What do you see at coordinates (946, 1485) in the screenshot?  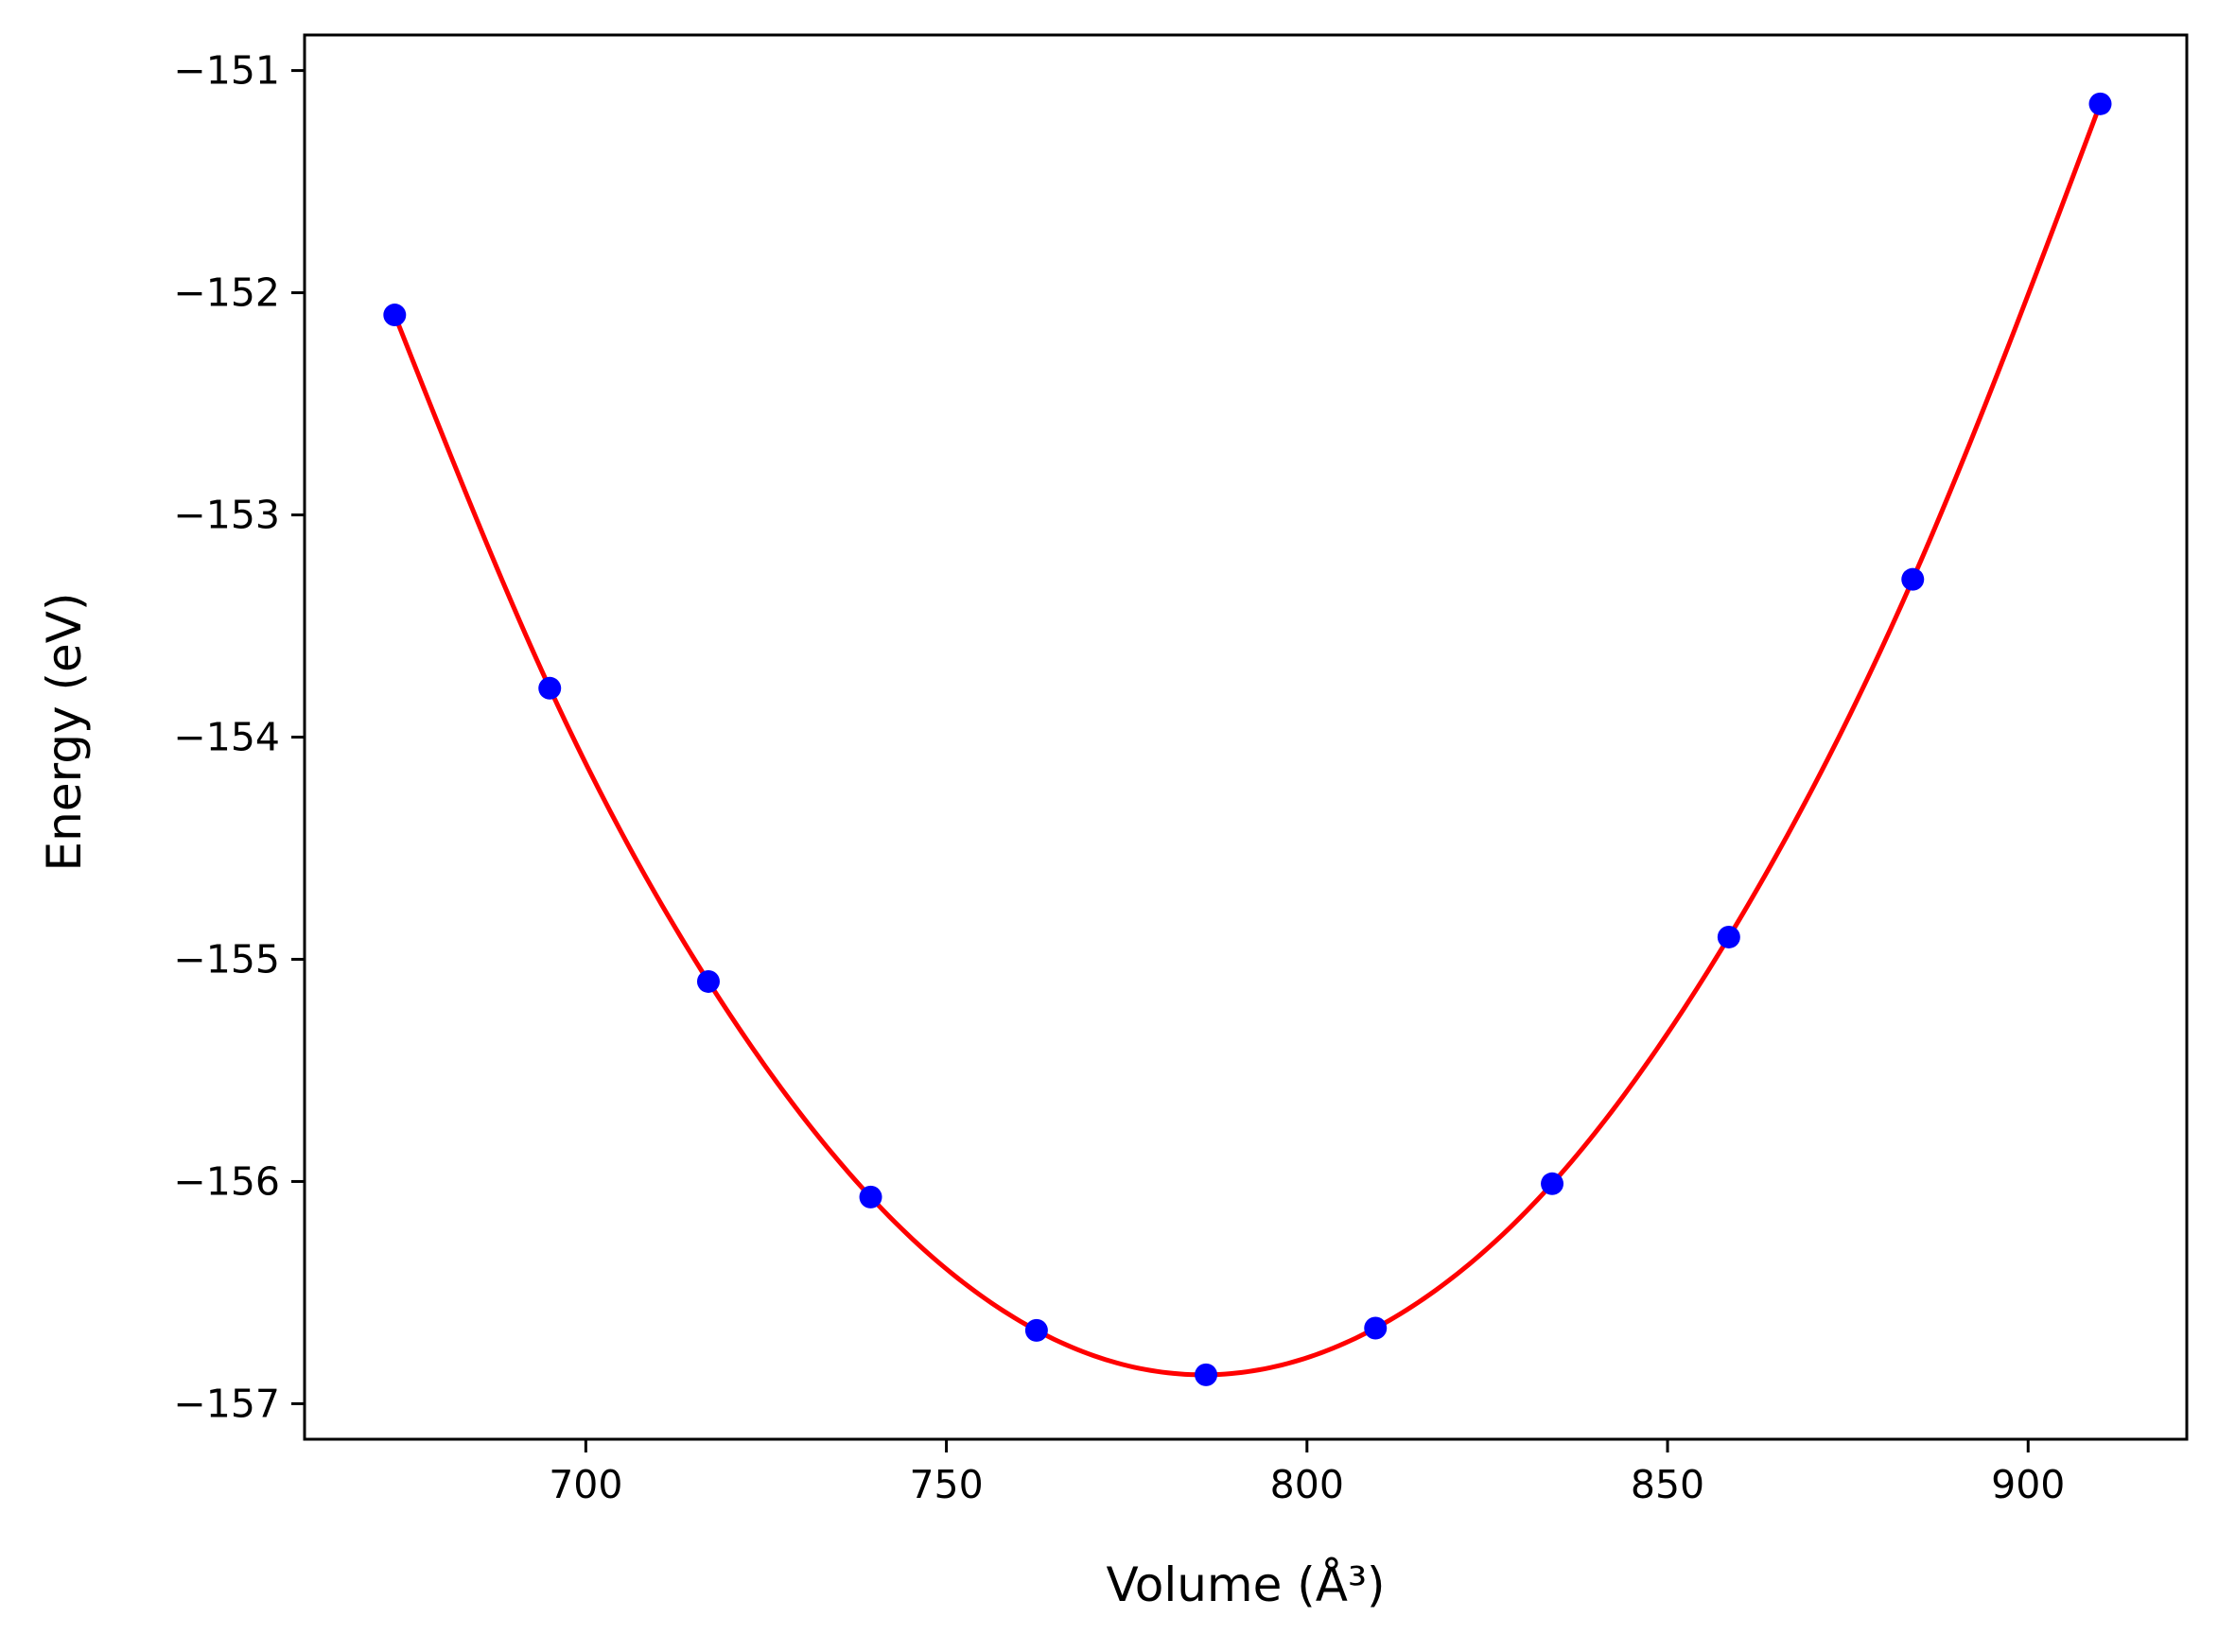 I see `x-tick-label: 750` at bounding box center [946, 1485].